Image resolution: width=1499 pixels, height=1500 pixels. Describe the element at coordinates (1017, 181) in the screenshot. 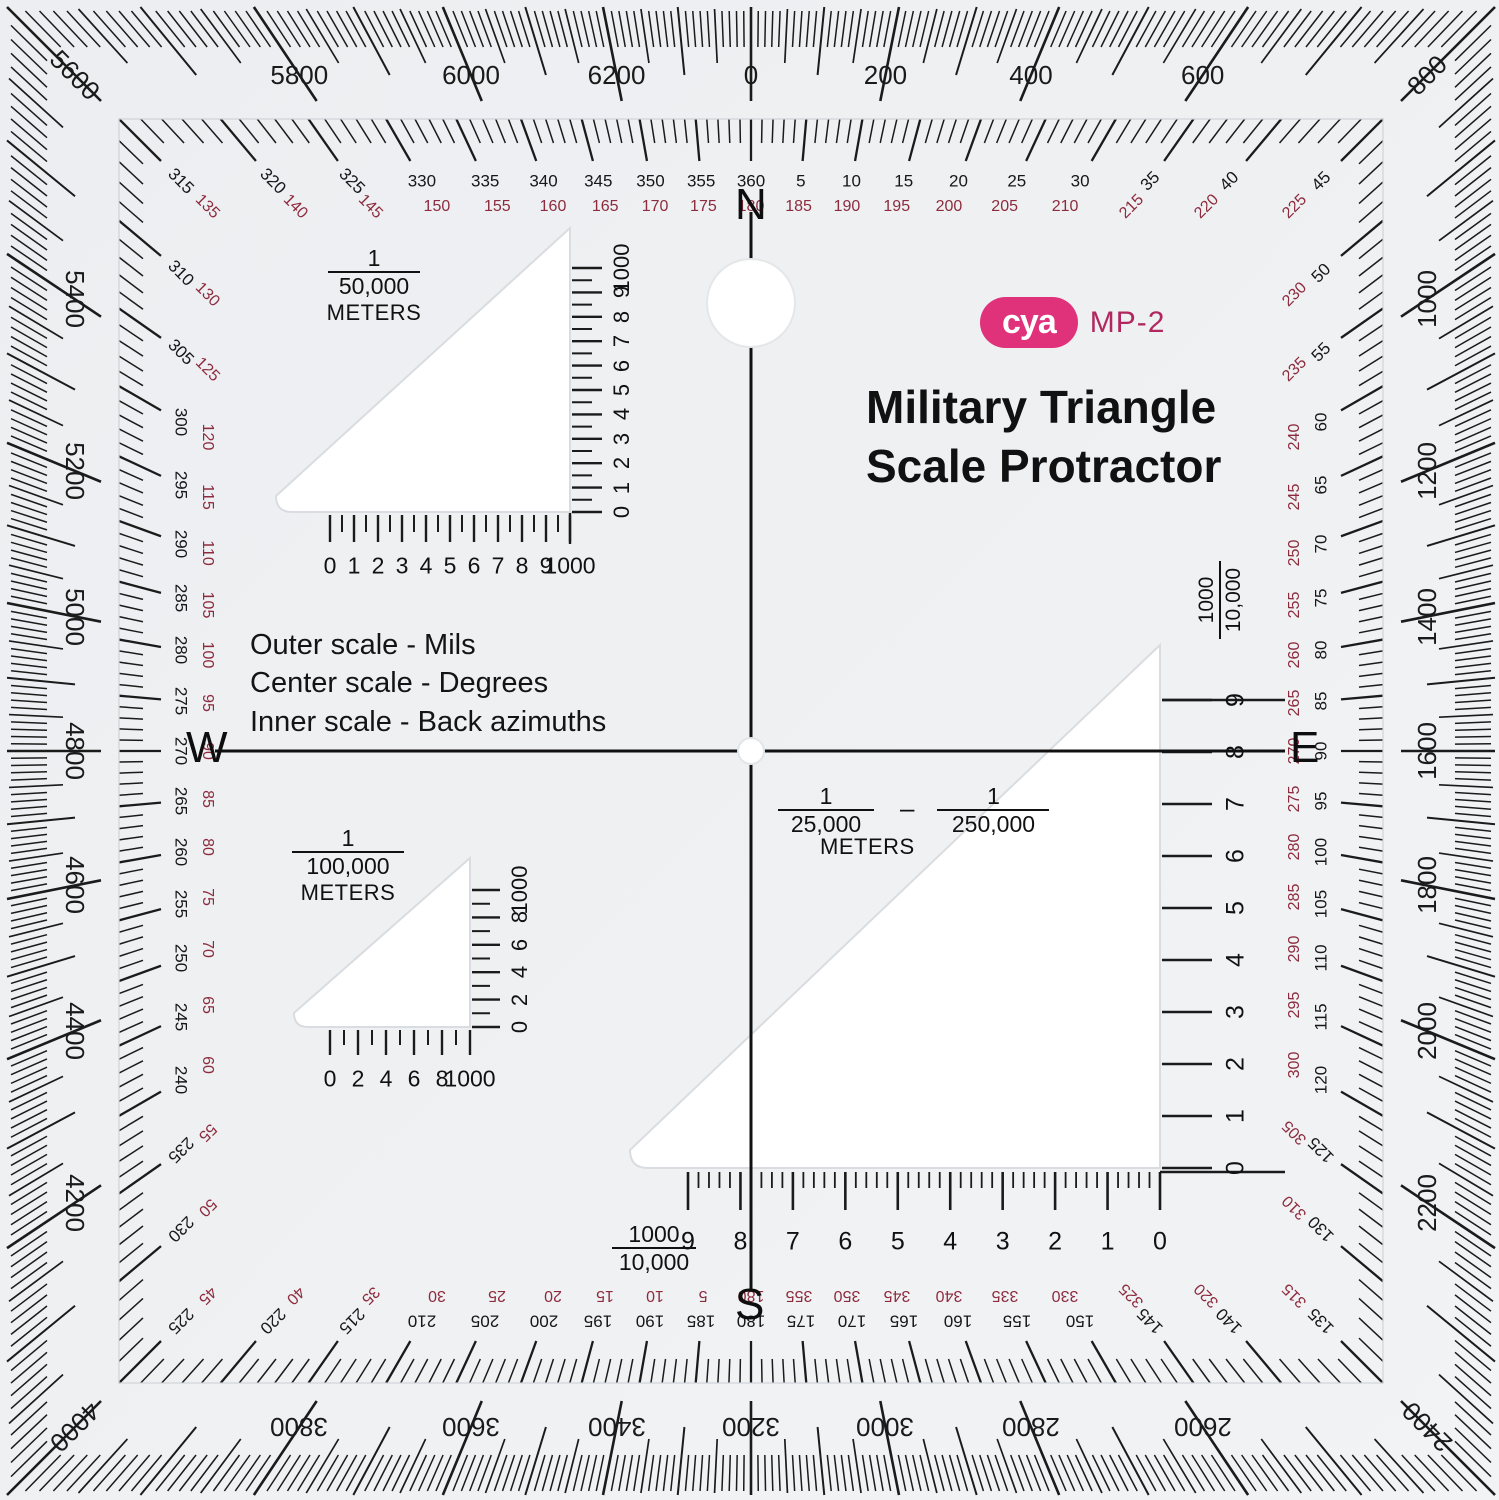

I see `degree-label-25: 25` at that location.